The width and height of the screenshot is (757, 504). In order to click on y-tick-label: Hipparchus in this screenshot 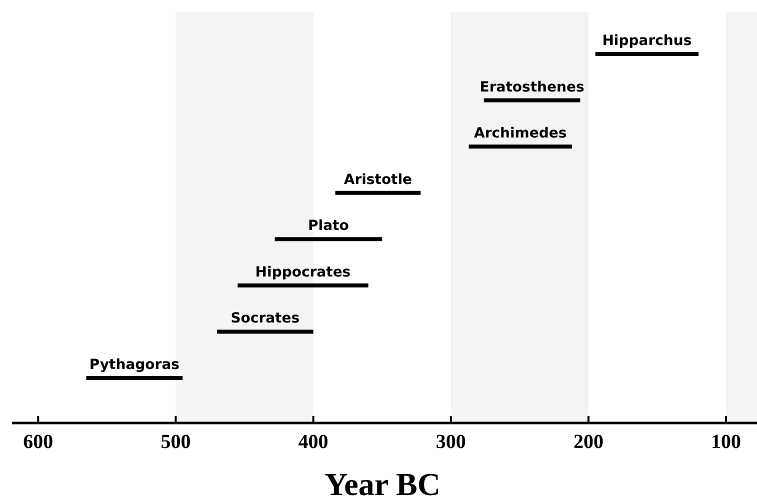, I will do `click(647, 41)`.